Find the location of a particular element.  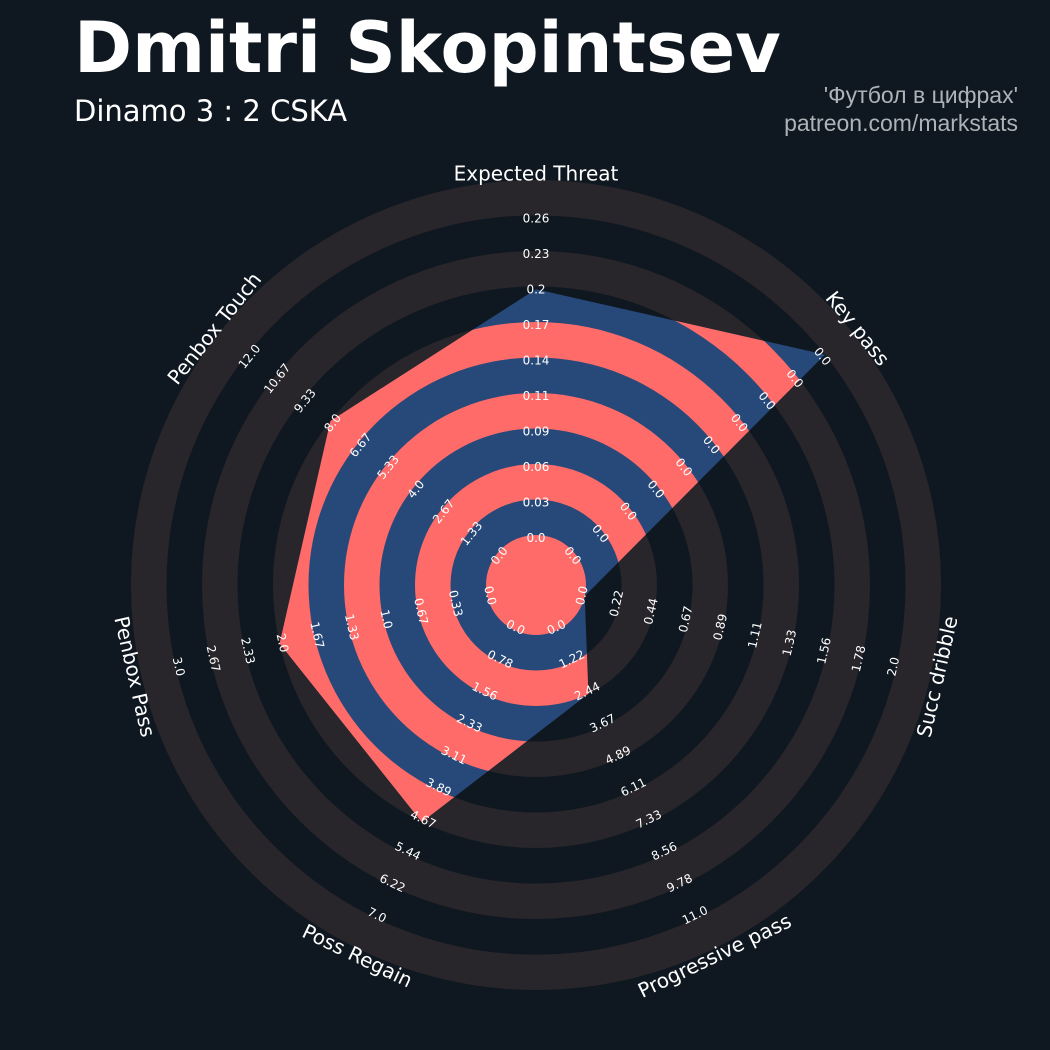

range-label: 0.11 is located at coordinates (536, 396).